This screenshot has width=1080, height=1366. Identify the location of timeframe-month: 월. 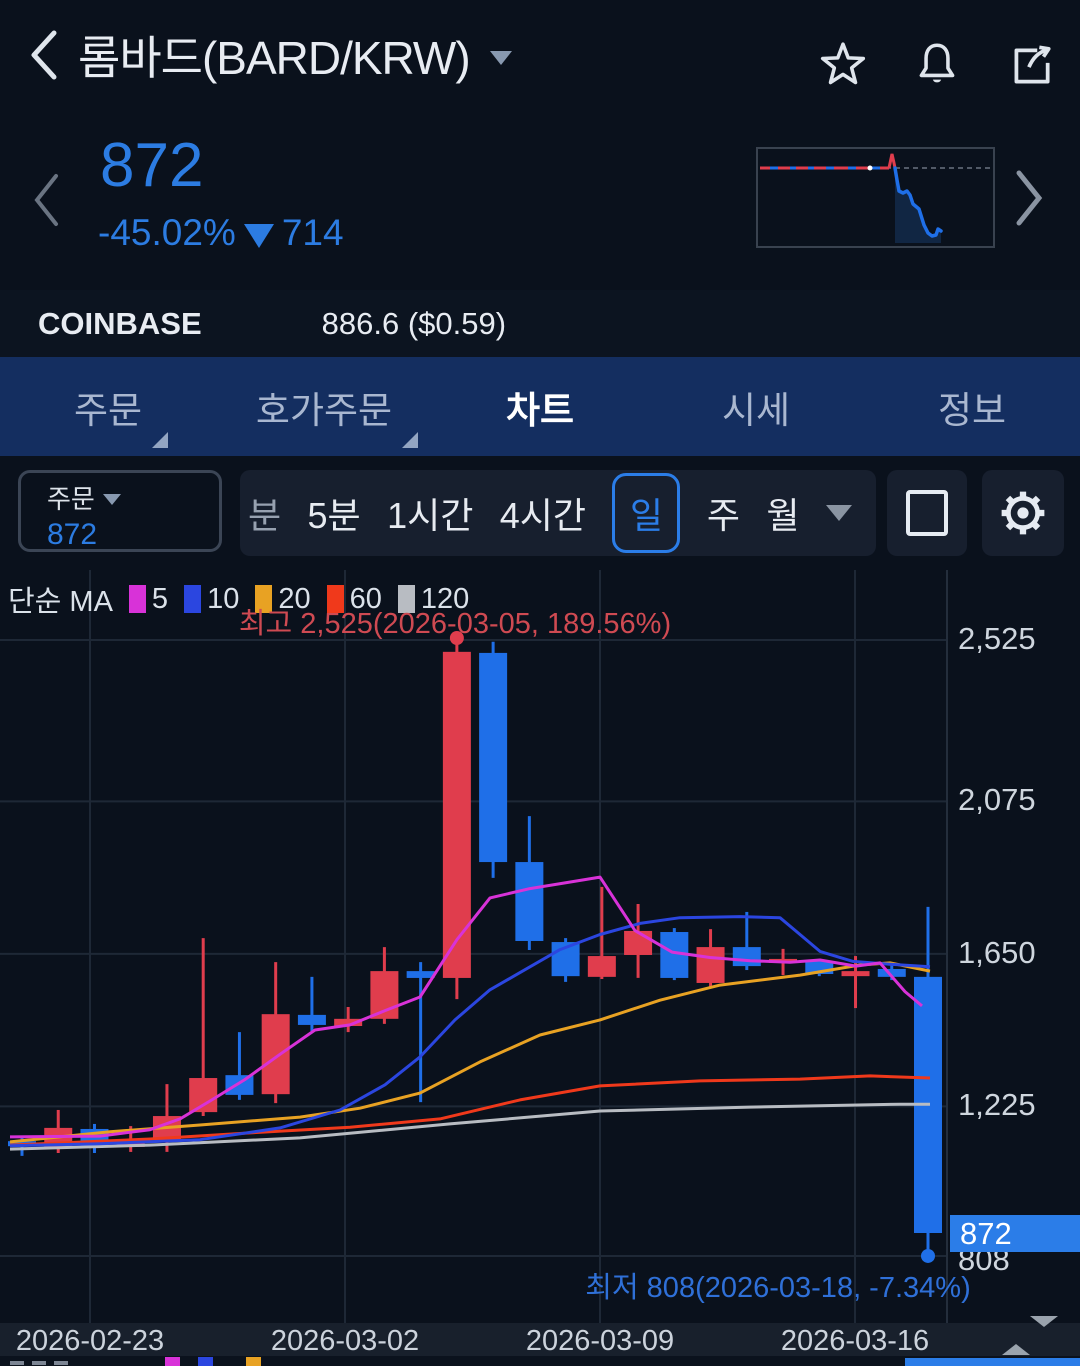
(783, 515).